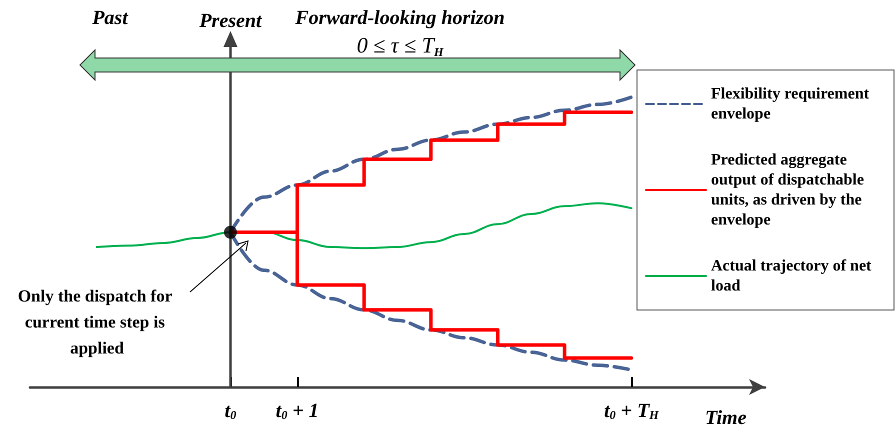 The image size is (896, 439). What do you see at coordinates (792, 104) in the screenshot?
I see `legend-label: Flexibility requirement envelope` at bounding box center [792, 104].